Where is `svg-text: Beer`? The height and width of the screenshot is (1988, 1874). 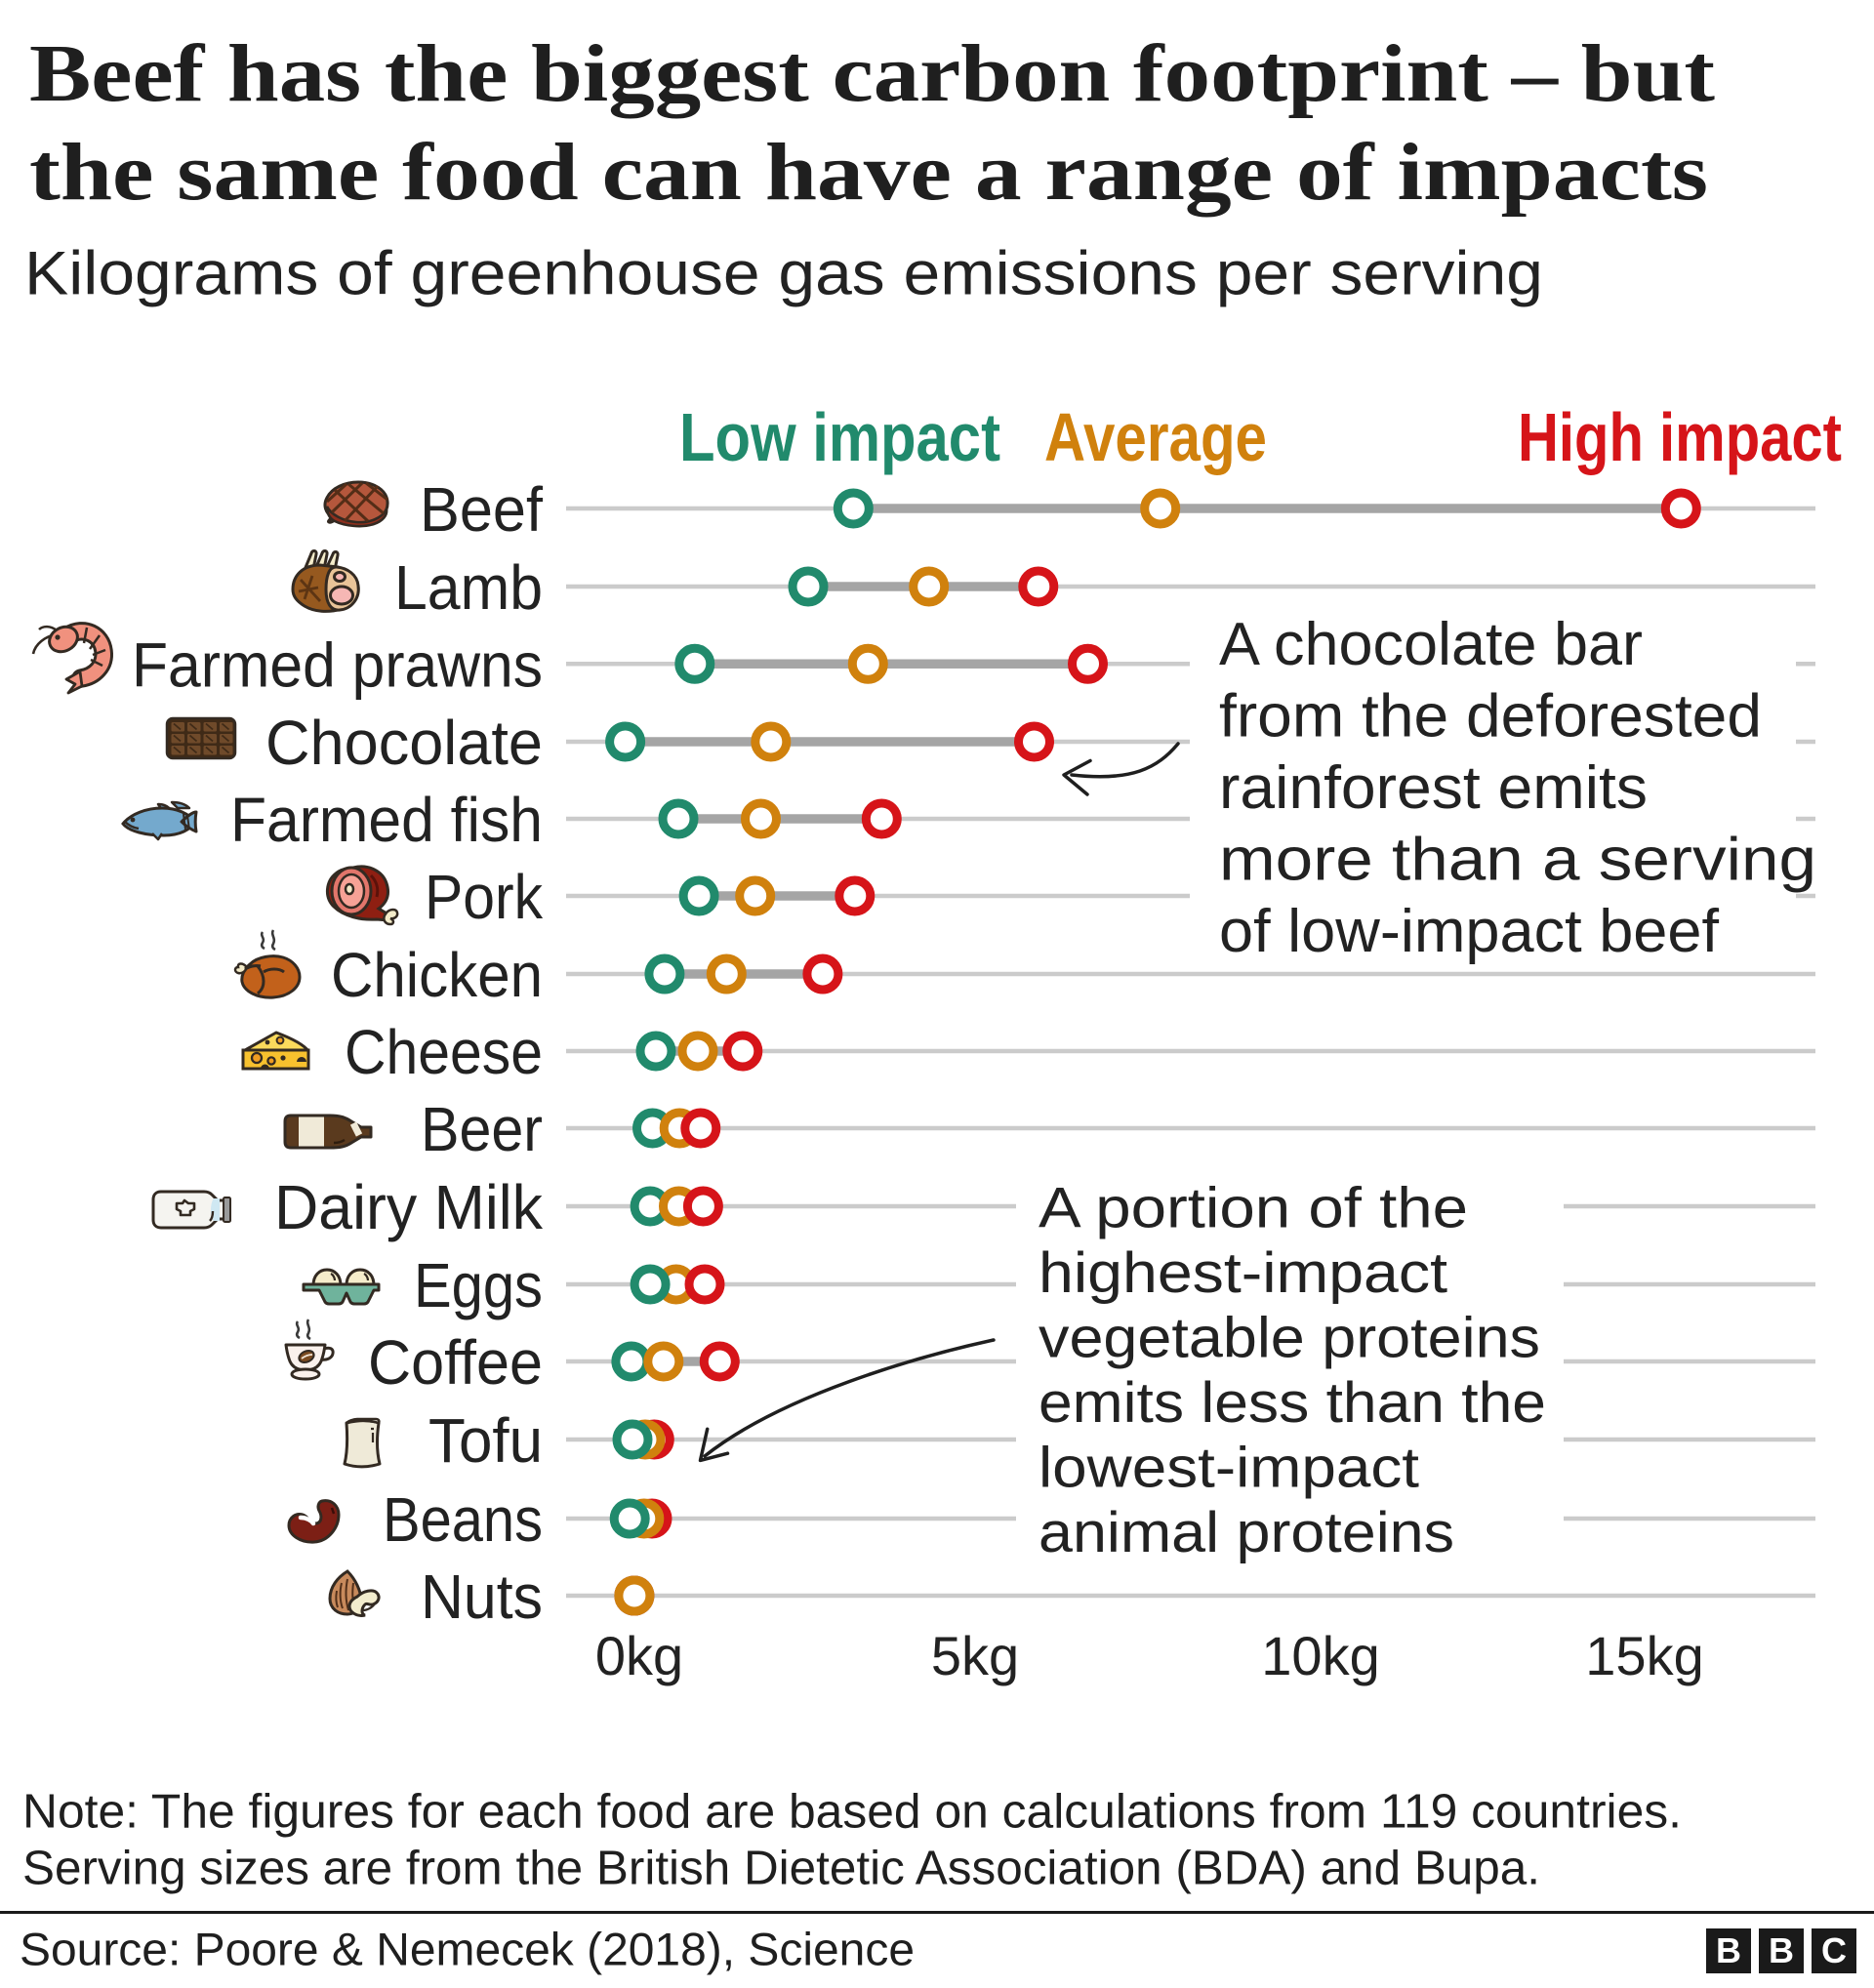
svg-text: Beer is located at coordinates (482, 1129).